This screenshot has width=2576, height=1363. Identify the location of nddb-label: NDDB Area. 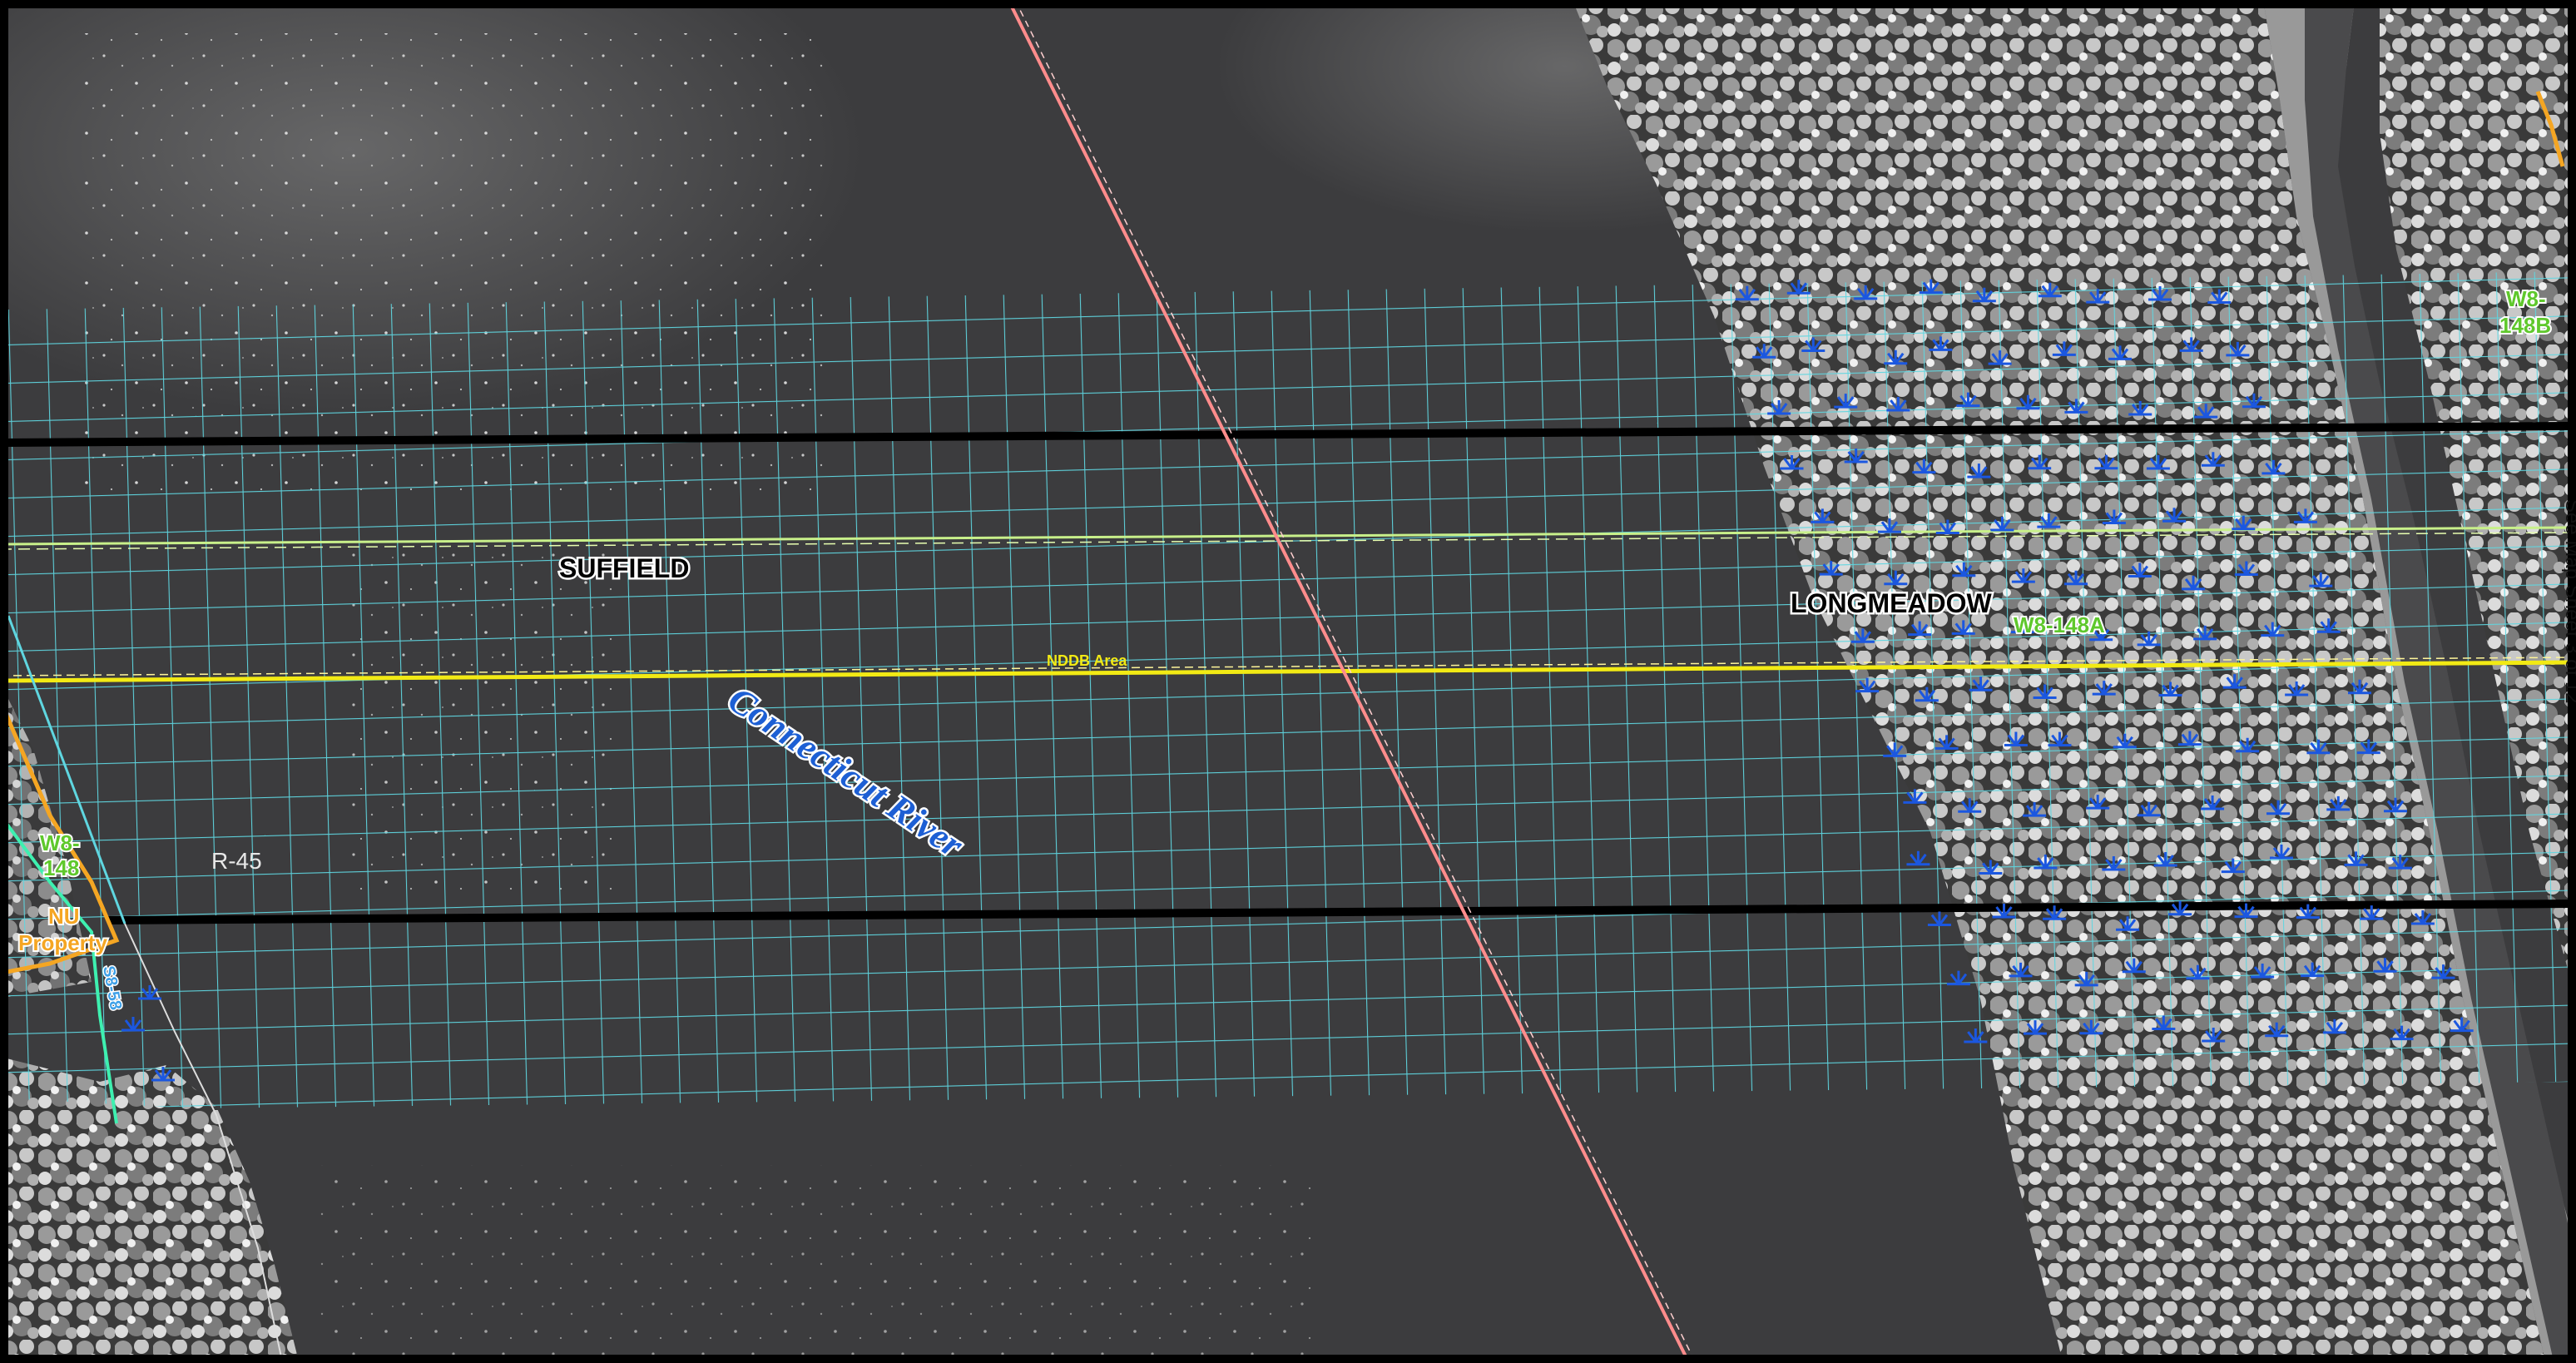
(1087, 660).